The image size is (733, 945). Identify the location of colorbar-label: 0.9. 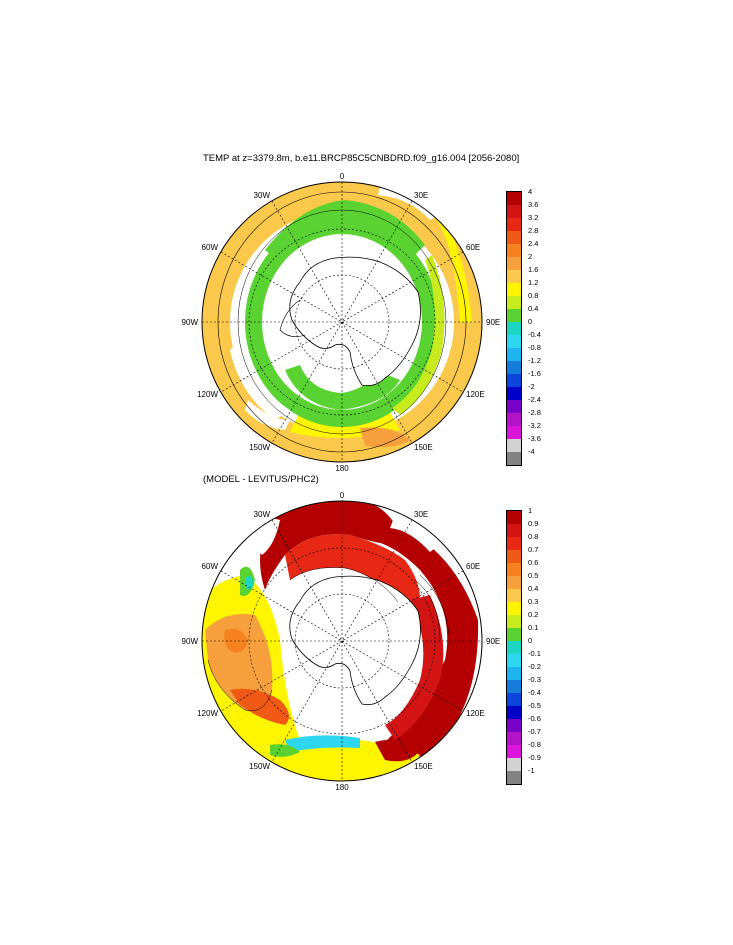
(533, 523).